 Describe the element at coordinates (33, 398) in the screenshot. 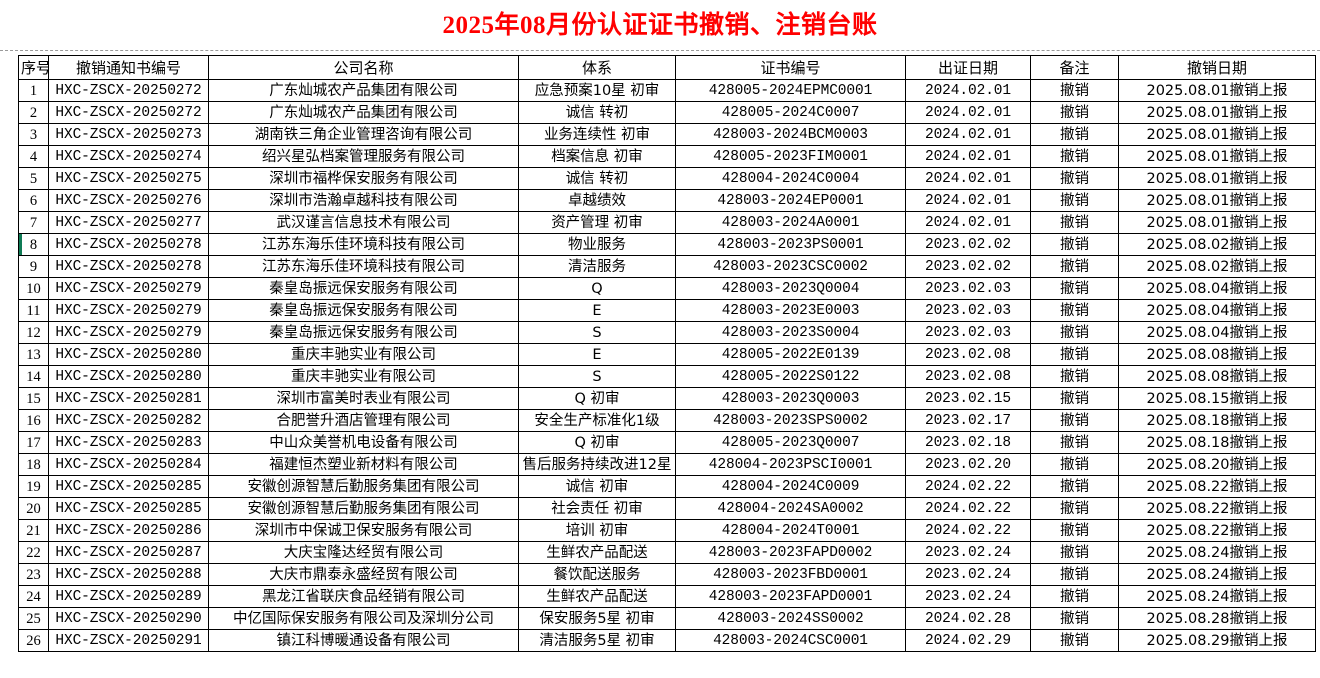

I see `cell-index: 15` at that location.